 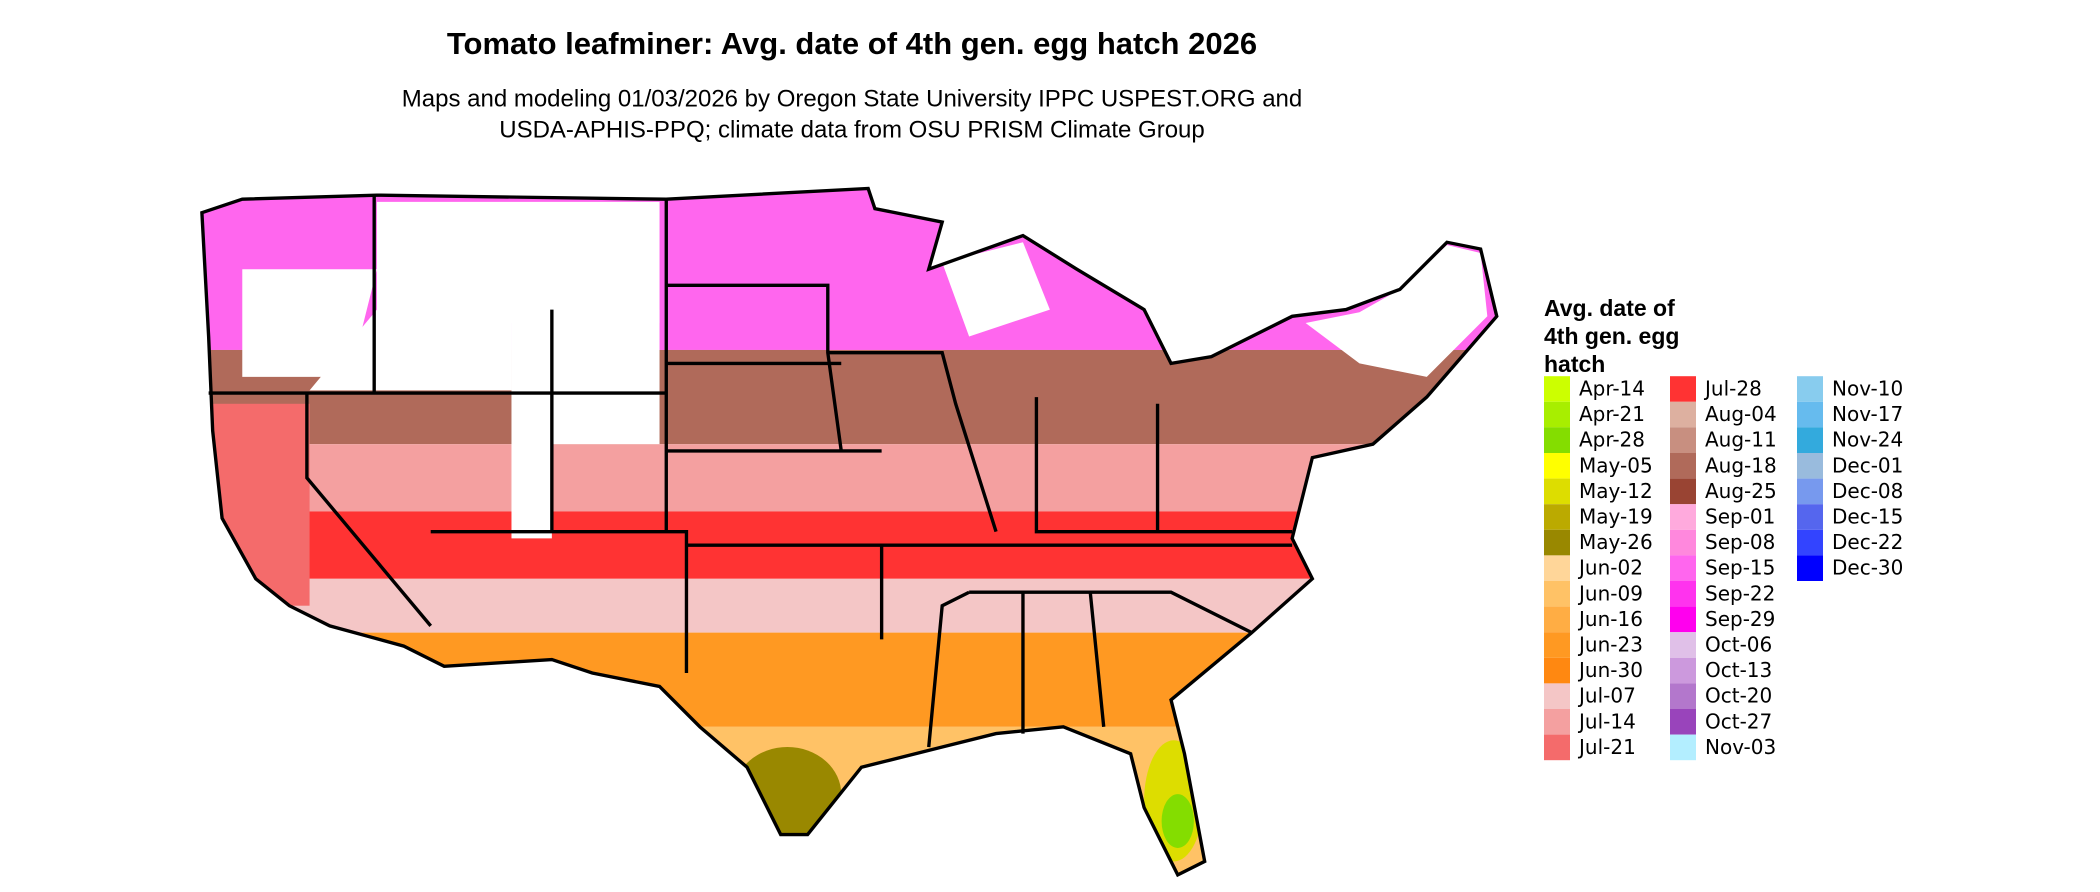 What do you see at coordinates (1610, 593) in the screenshot?
I see `legend-label: Jun-09` at bounding box center [1610, 593].